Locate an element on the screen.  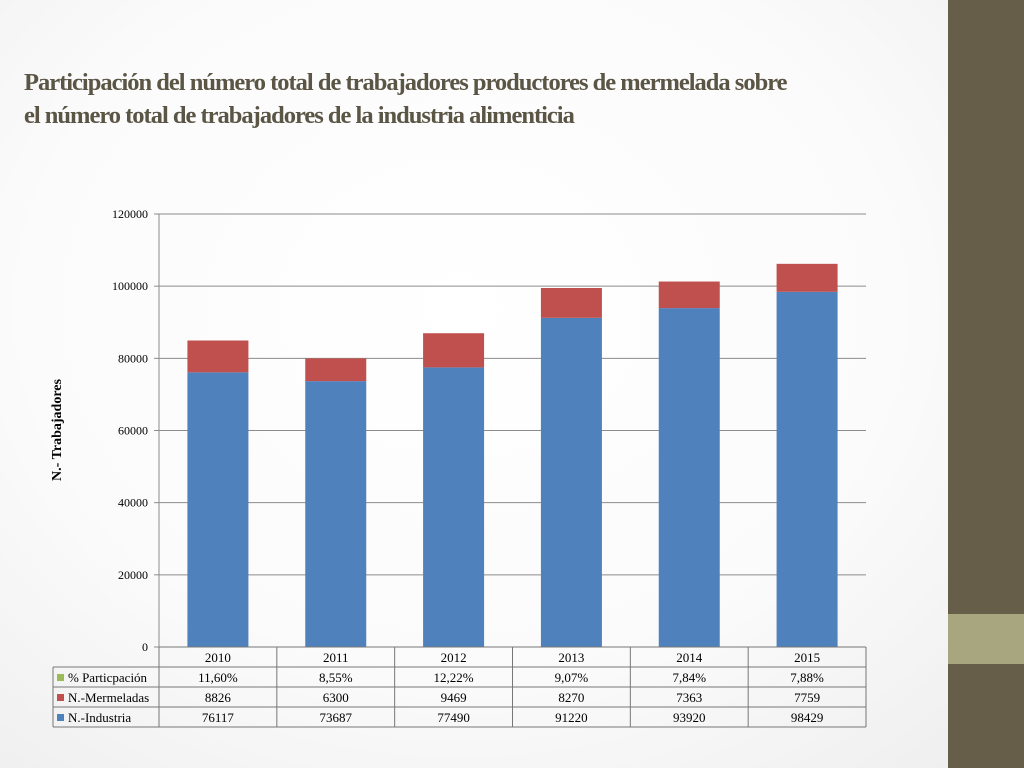
table-cell: 8826 is located at coordinates (218, 697).